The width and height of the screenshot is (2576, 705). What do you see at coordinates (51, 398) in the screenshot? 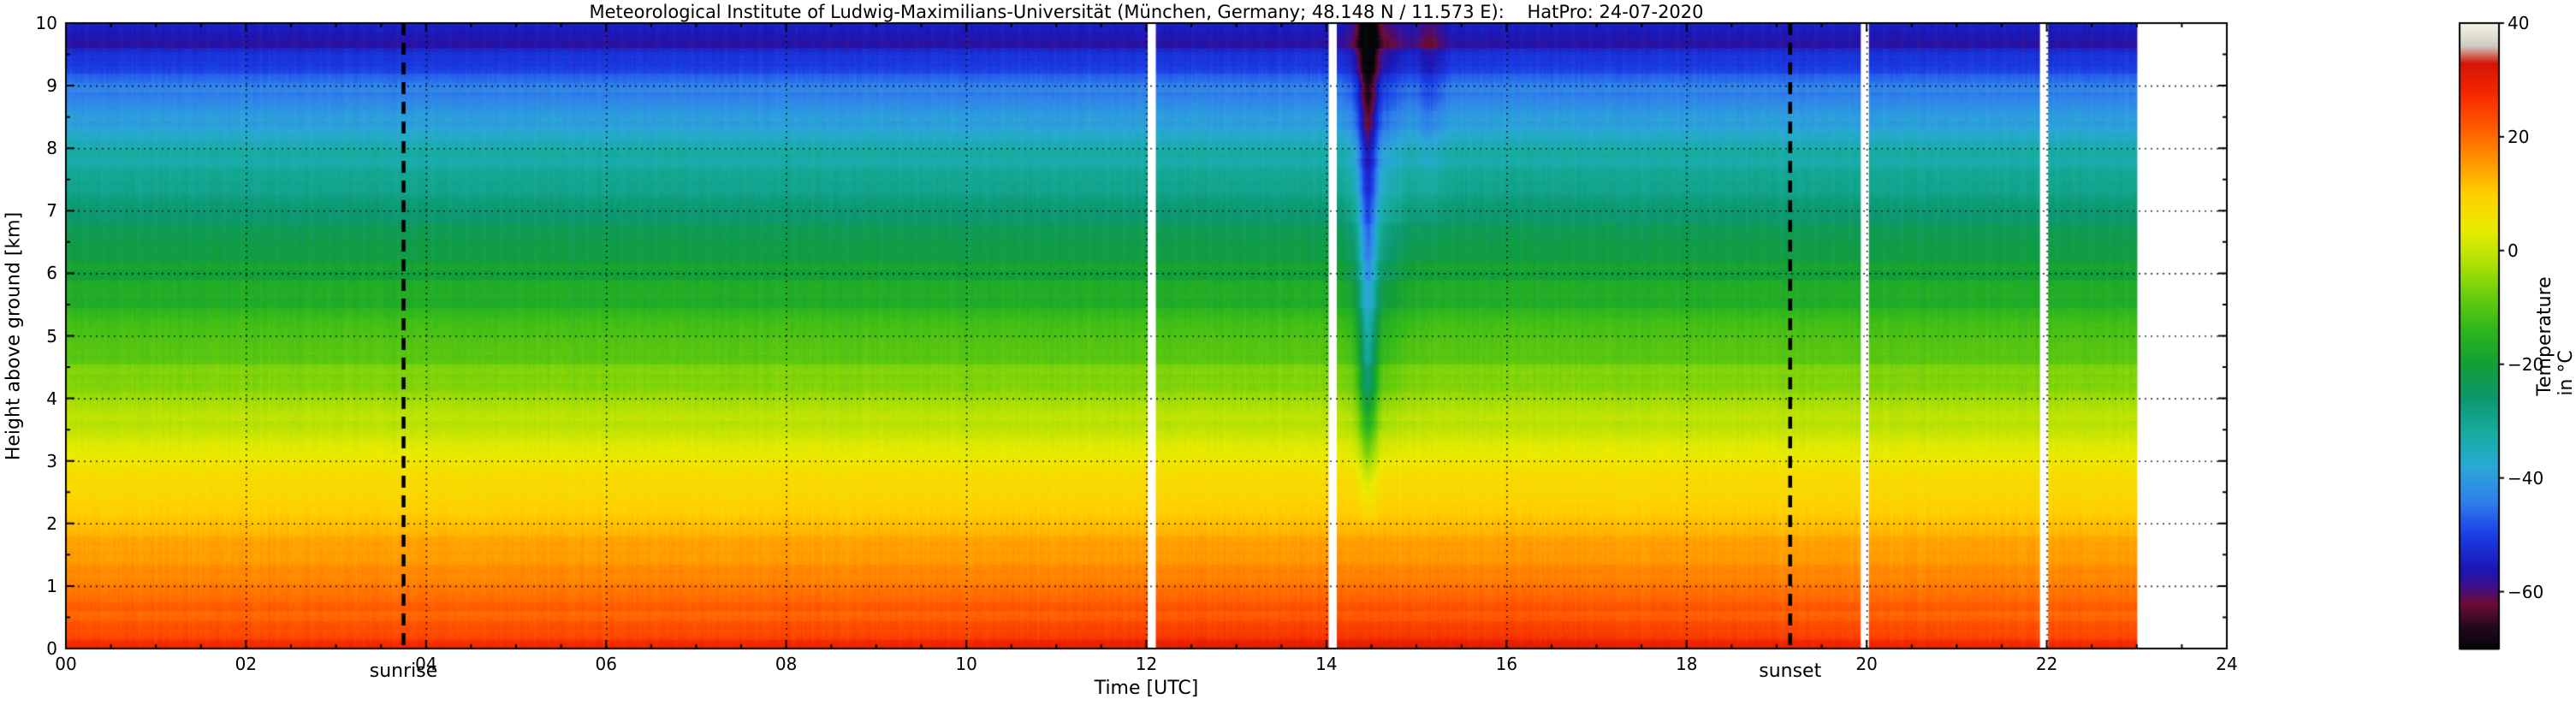
I see `y-tick-label: 4` at bounding box center [51, 398].